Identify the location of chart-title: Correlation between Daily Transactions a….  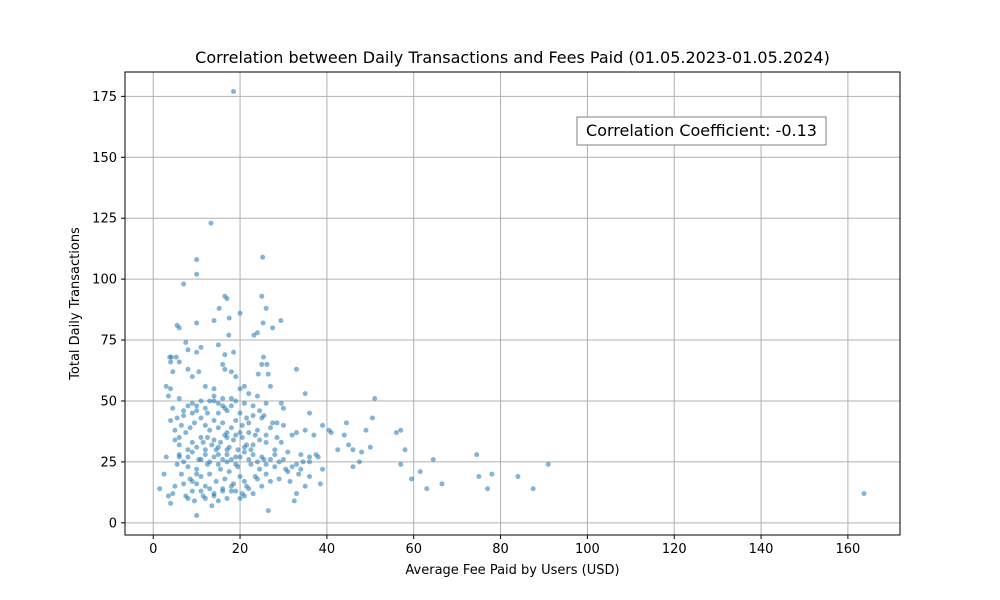
(512, 57).